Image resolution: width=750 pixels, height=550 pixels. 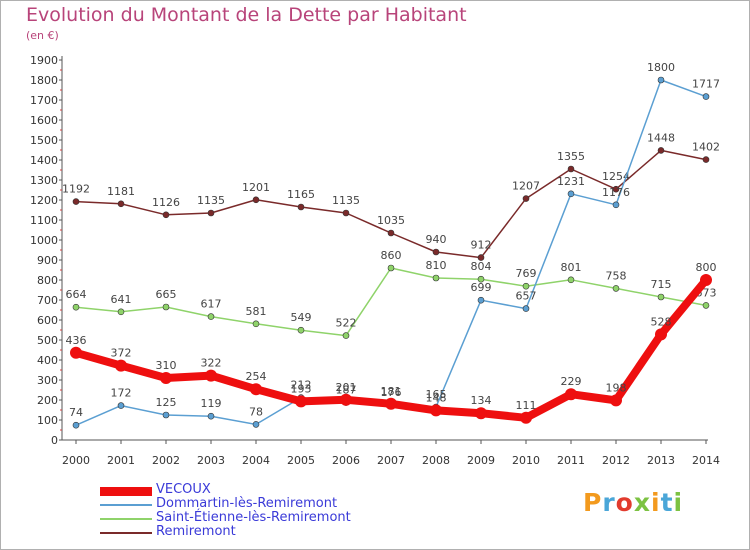 What do you see at coordinates (706, 460) in the screenshot?
I see `x-tick-label: 2014` at bounding box center [706, 460].